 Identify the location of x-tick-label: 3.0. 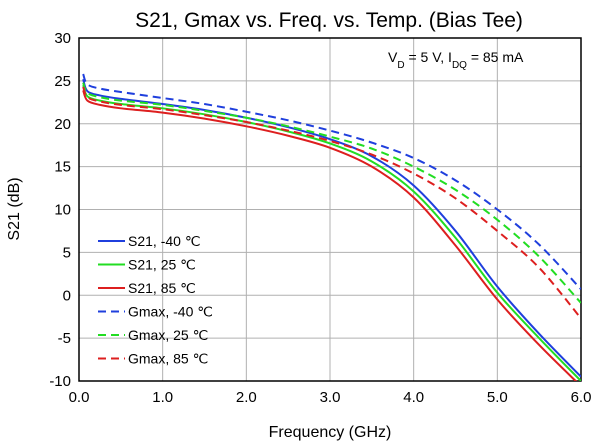
(330, 397).